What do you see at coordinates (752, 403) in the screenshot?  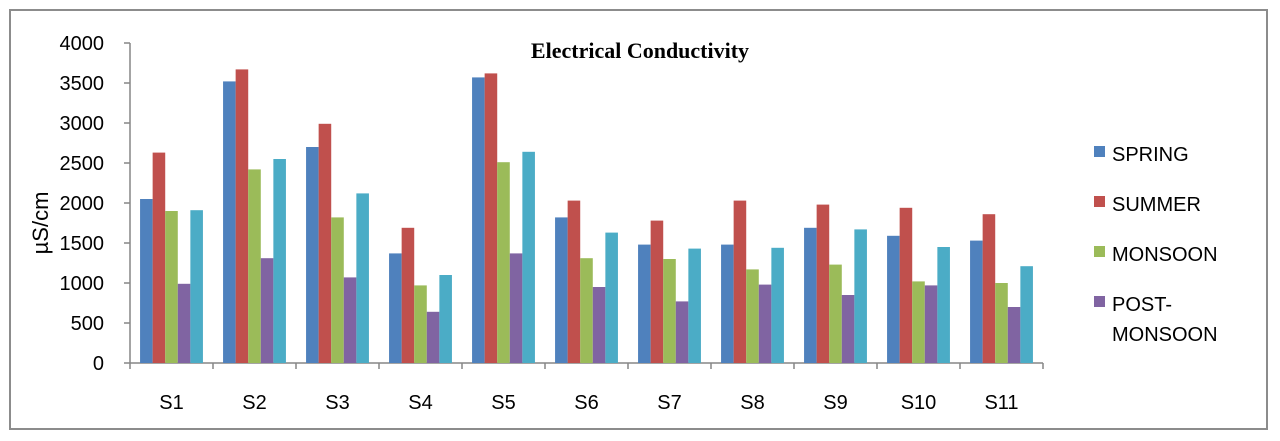 I see `x-tick-label: S8` at bounding box center [752, 403].